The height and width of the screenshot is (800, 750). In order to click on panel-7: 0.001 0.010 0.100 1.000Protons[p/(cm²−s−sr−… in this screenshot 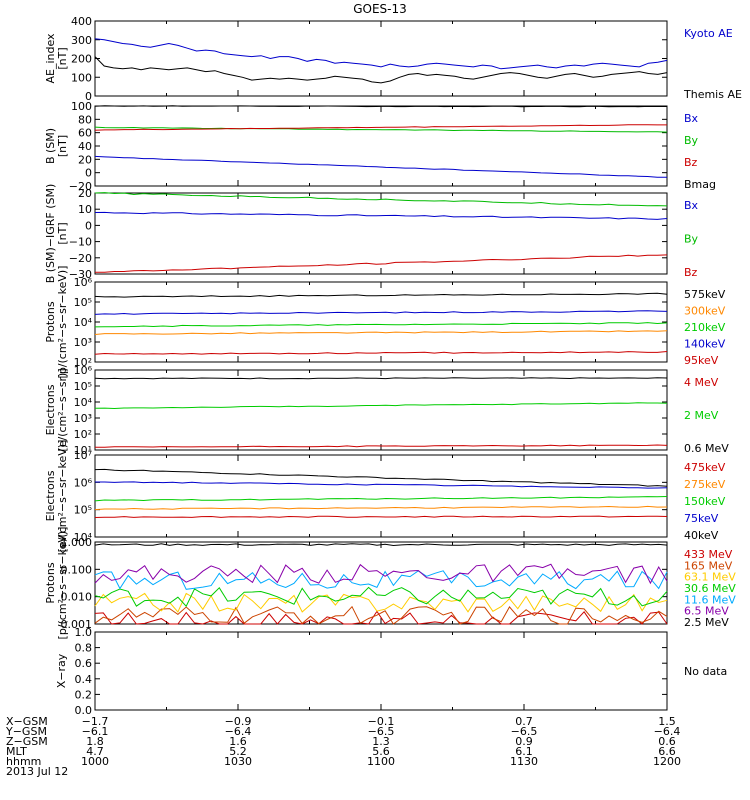, I will do `click(390, 583)`.